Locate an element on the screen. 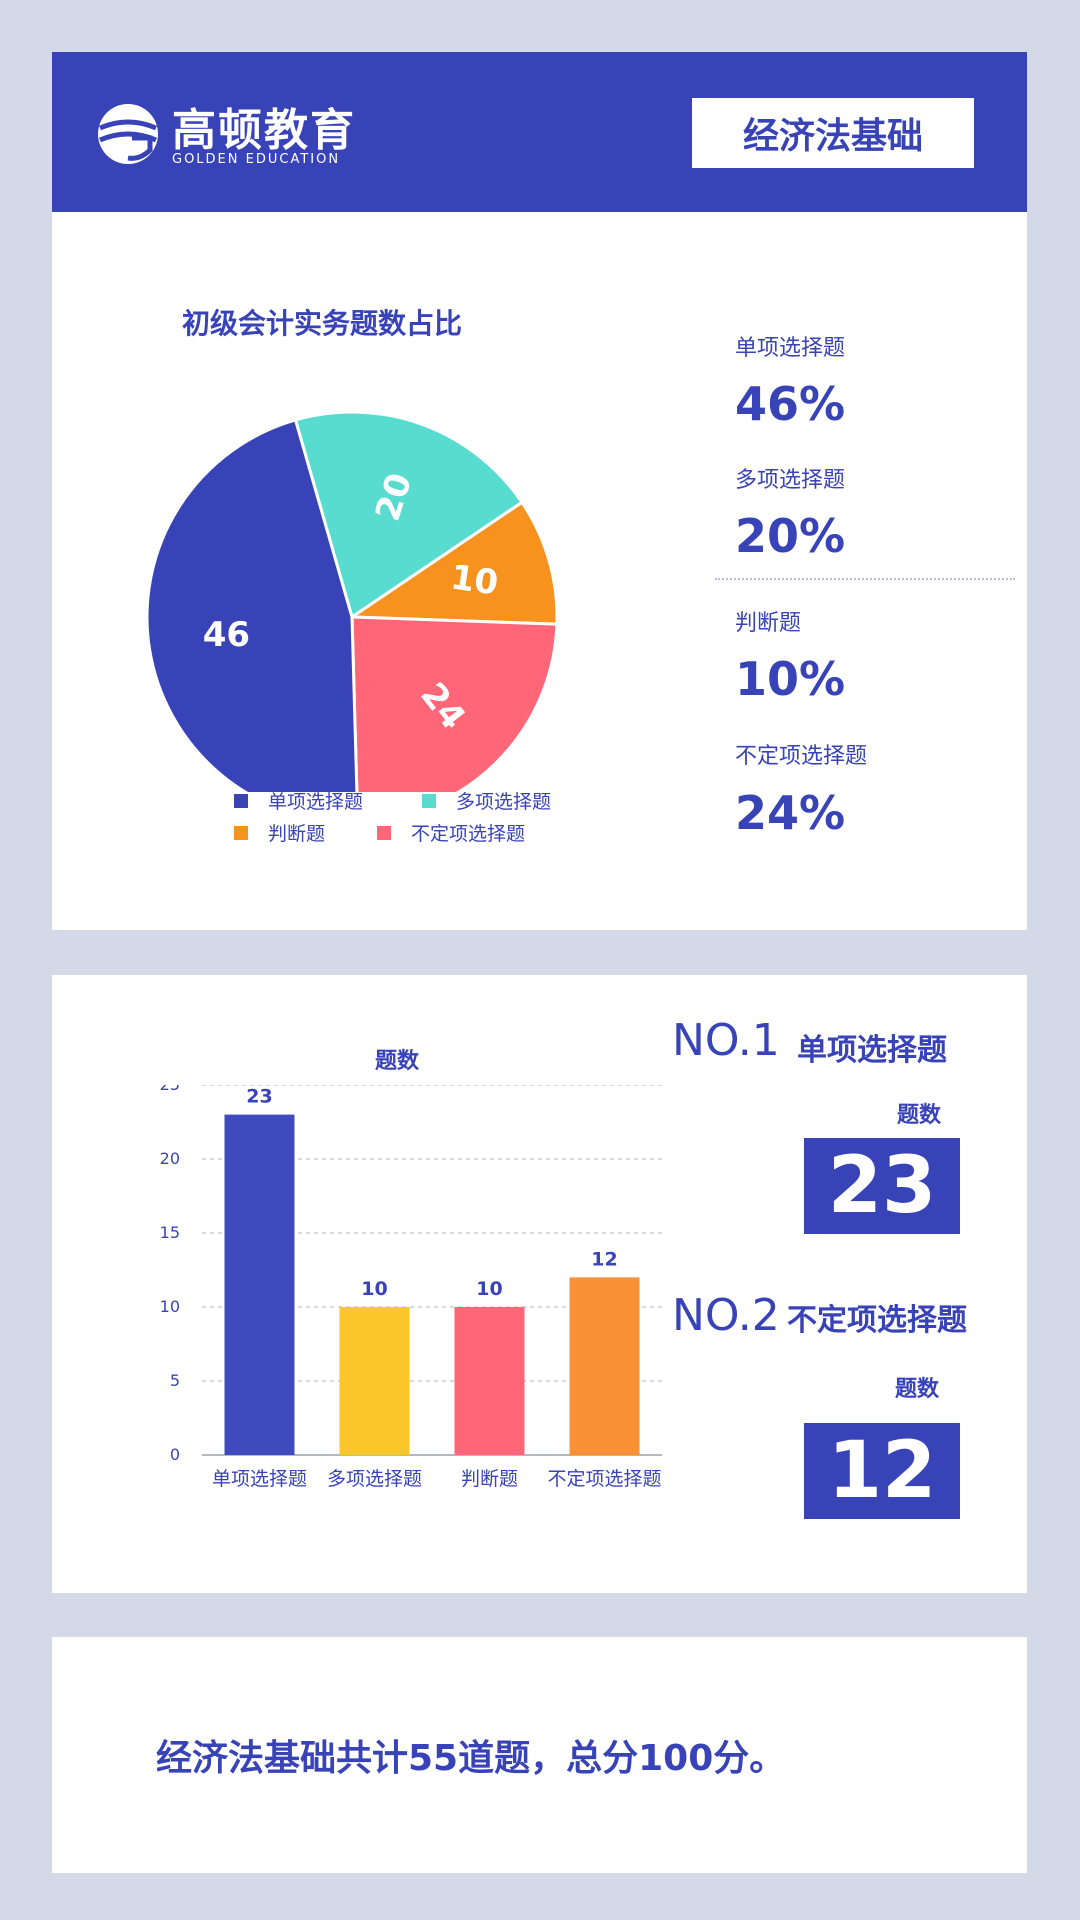  bar-data-label: 12 is located at coordinates (604, 1259).